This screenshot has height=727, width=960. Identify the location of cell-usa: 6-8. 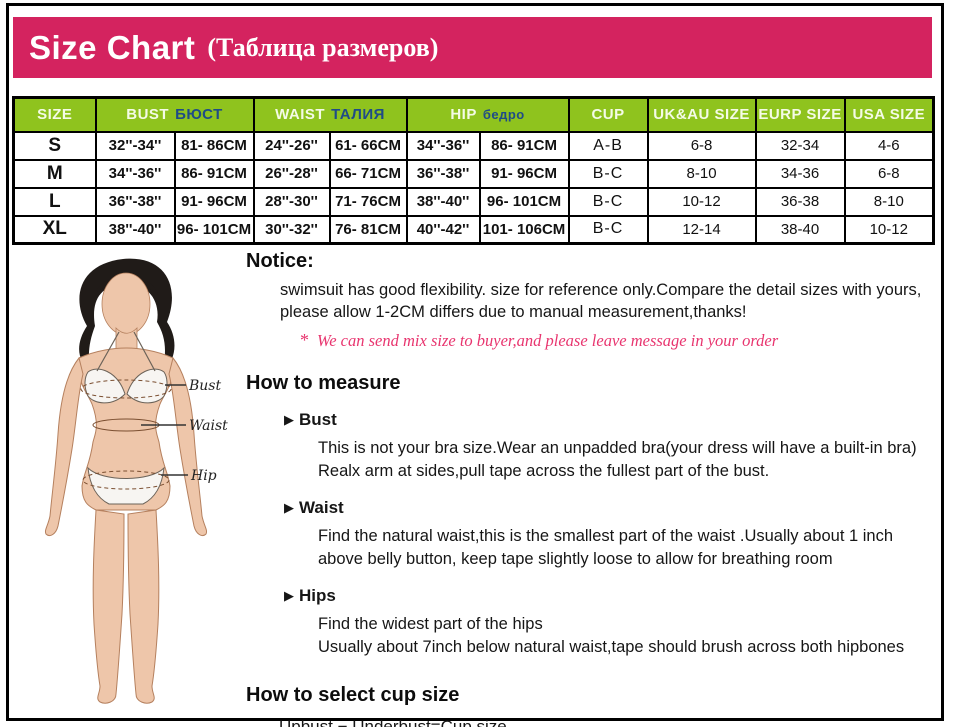
(889, 173).